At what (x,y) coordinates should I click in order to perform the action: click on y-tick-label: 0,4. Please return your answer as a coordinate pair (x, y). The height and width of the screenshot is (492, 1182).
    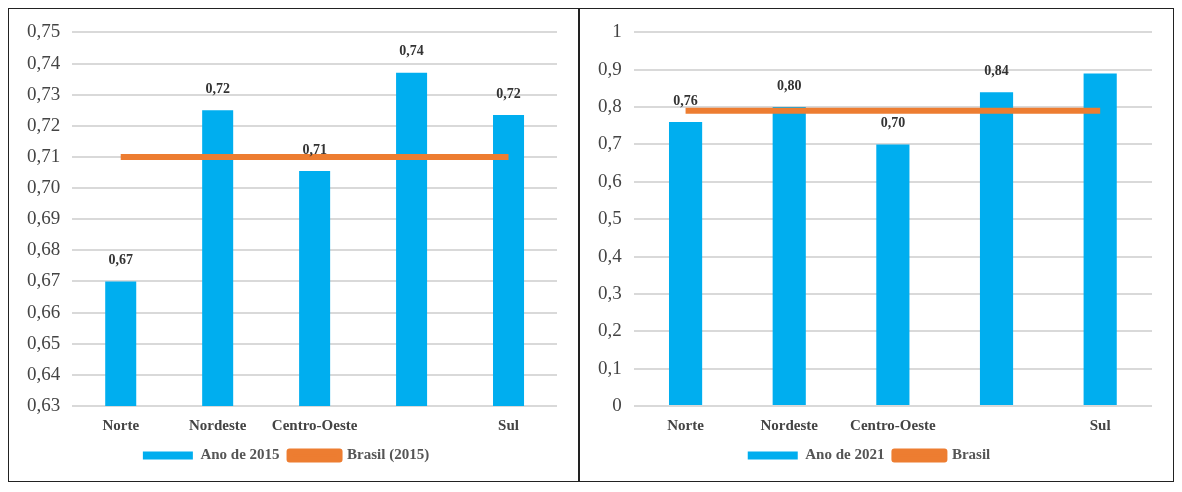
    Looking at the image, I should click on (610, 255).